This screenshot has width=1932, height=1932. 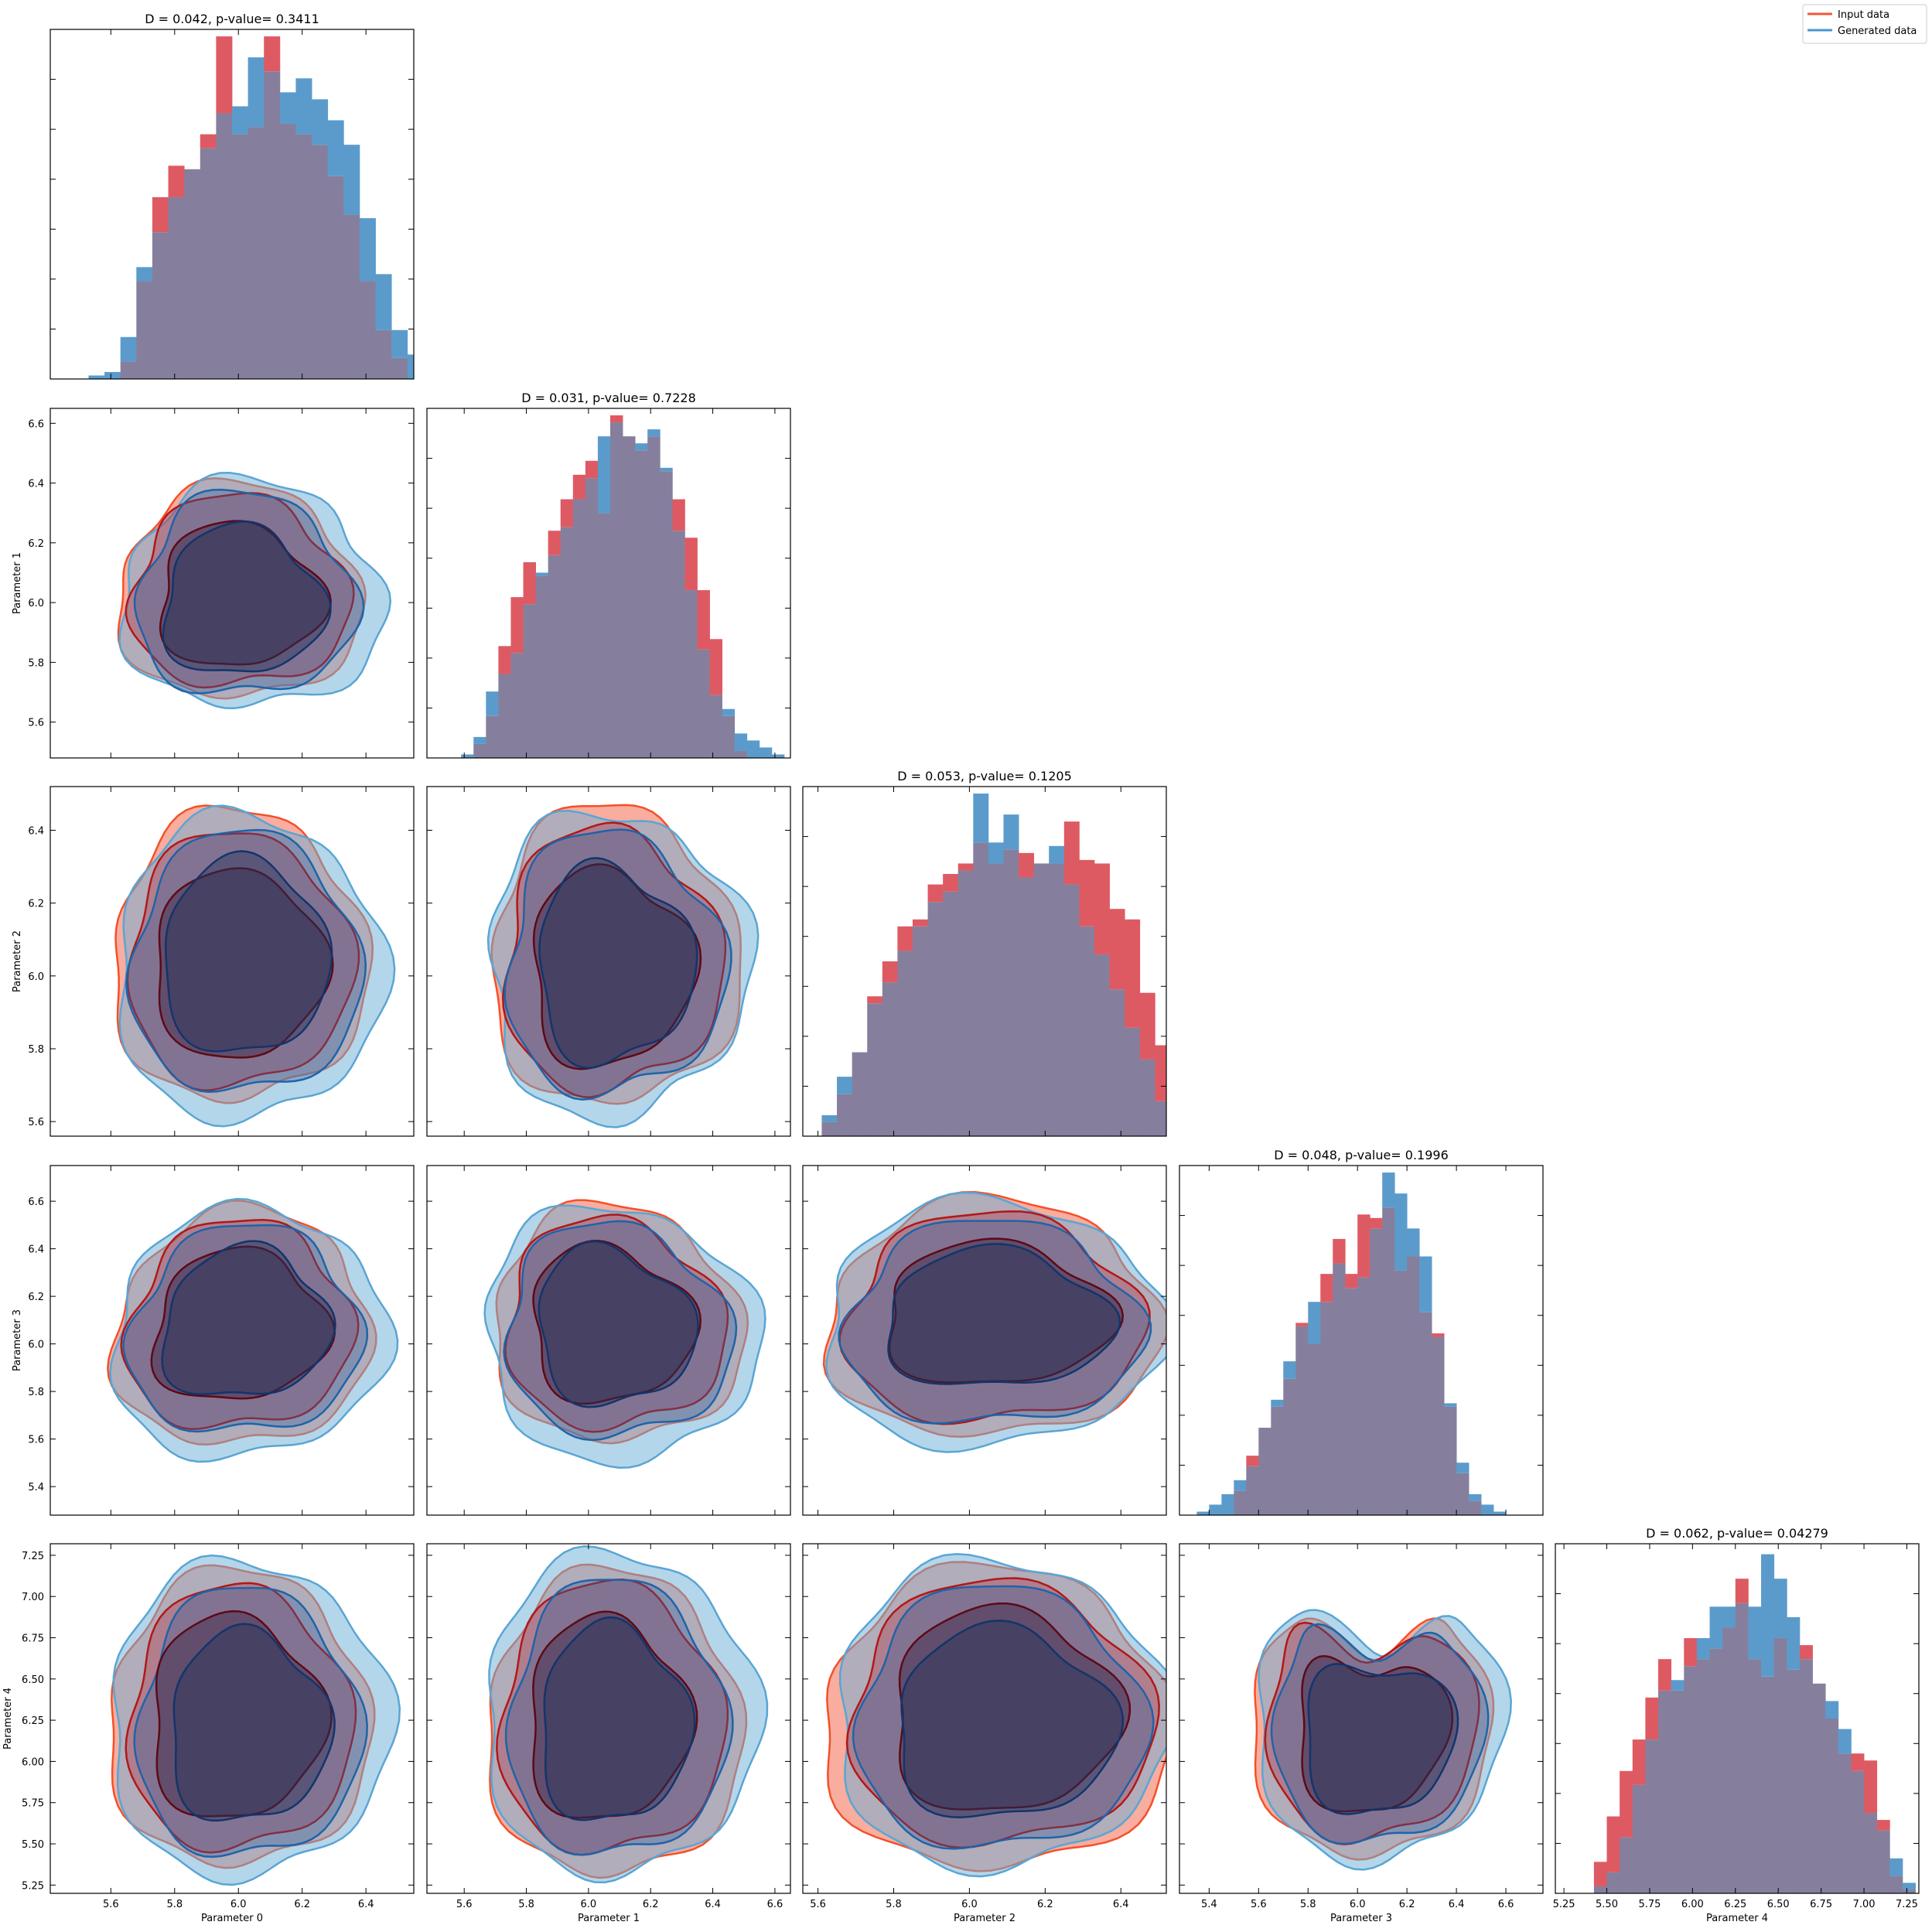 What do you see at coordinates (1737, 1533) in the screenshot?
I see `panel-title-4: D = 0.062, p-value= 0.04279` at bounding box center [1737, 1533].